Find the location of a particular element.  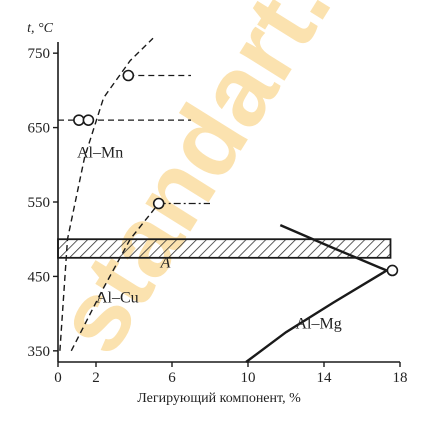

x-tick-label-0: 0 is located at coordinates (58, 378).